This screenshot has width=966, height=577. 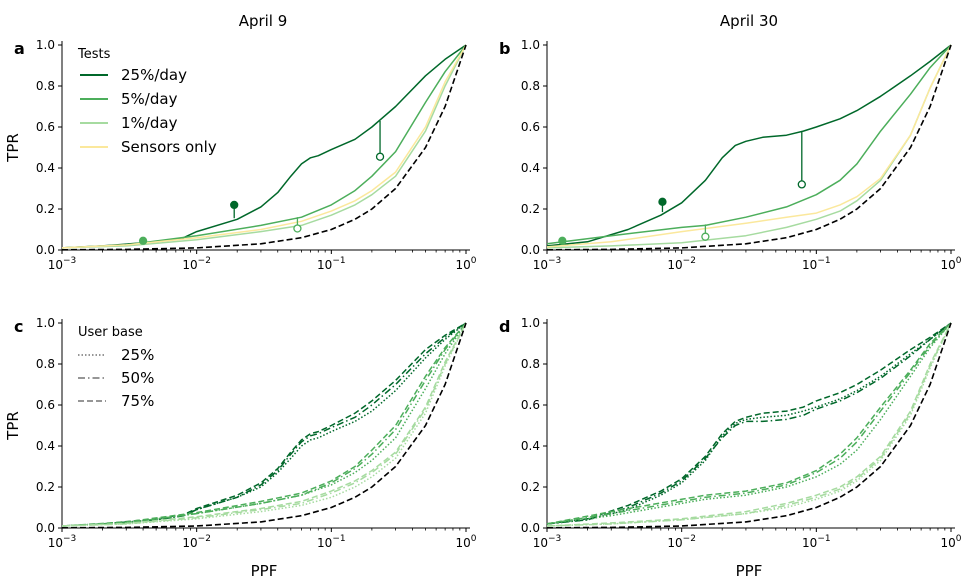 I want to click on panel-letter: a, so click(x=19, y=48).